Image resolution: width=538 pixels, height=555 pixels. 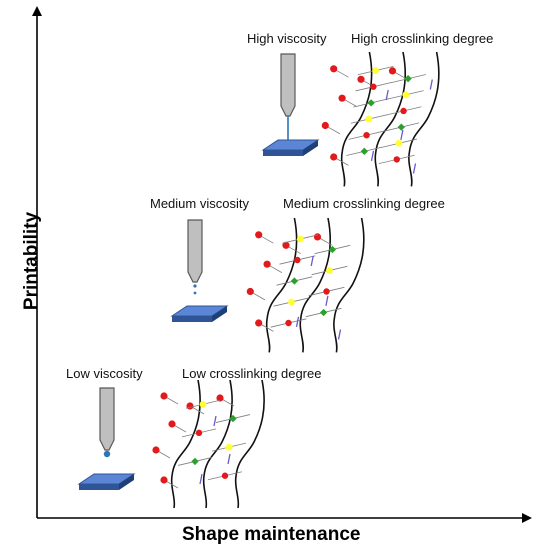 What do you see at coordinates (195, 251) in the screenshot?
I see `medium-nozzle` at bounding box center [195, 251].